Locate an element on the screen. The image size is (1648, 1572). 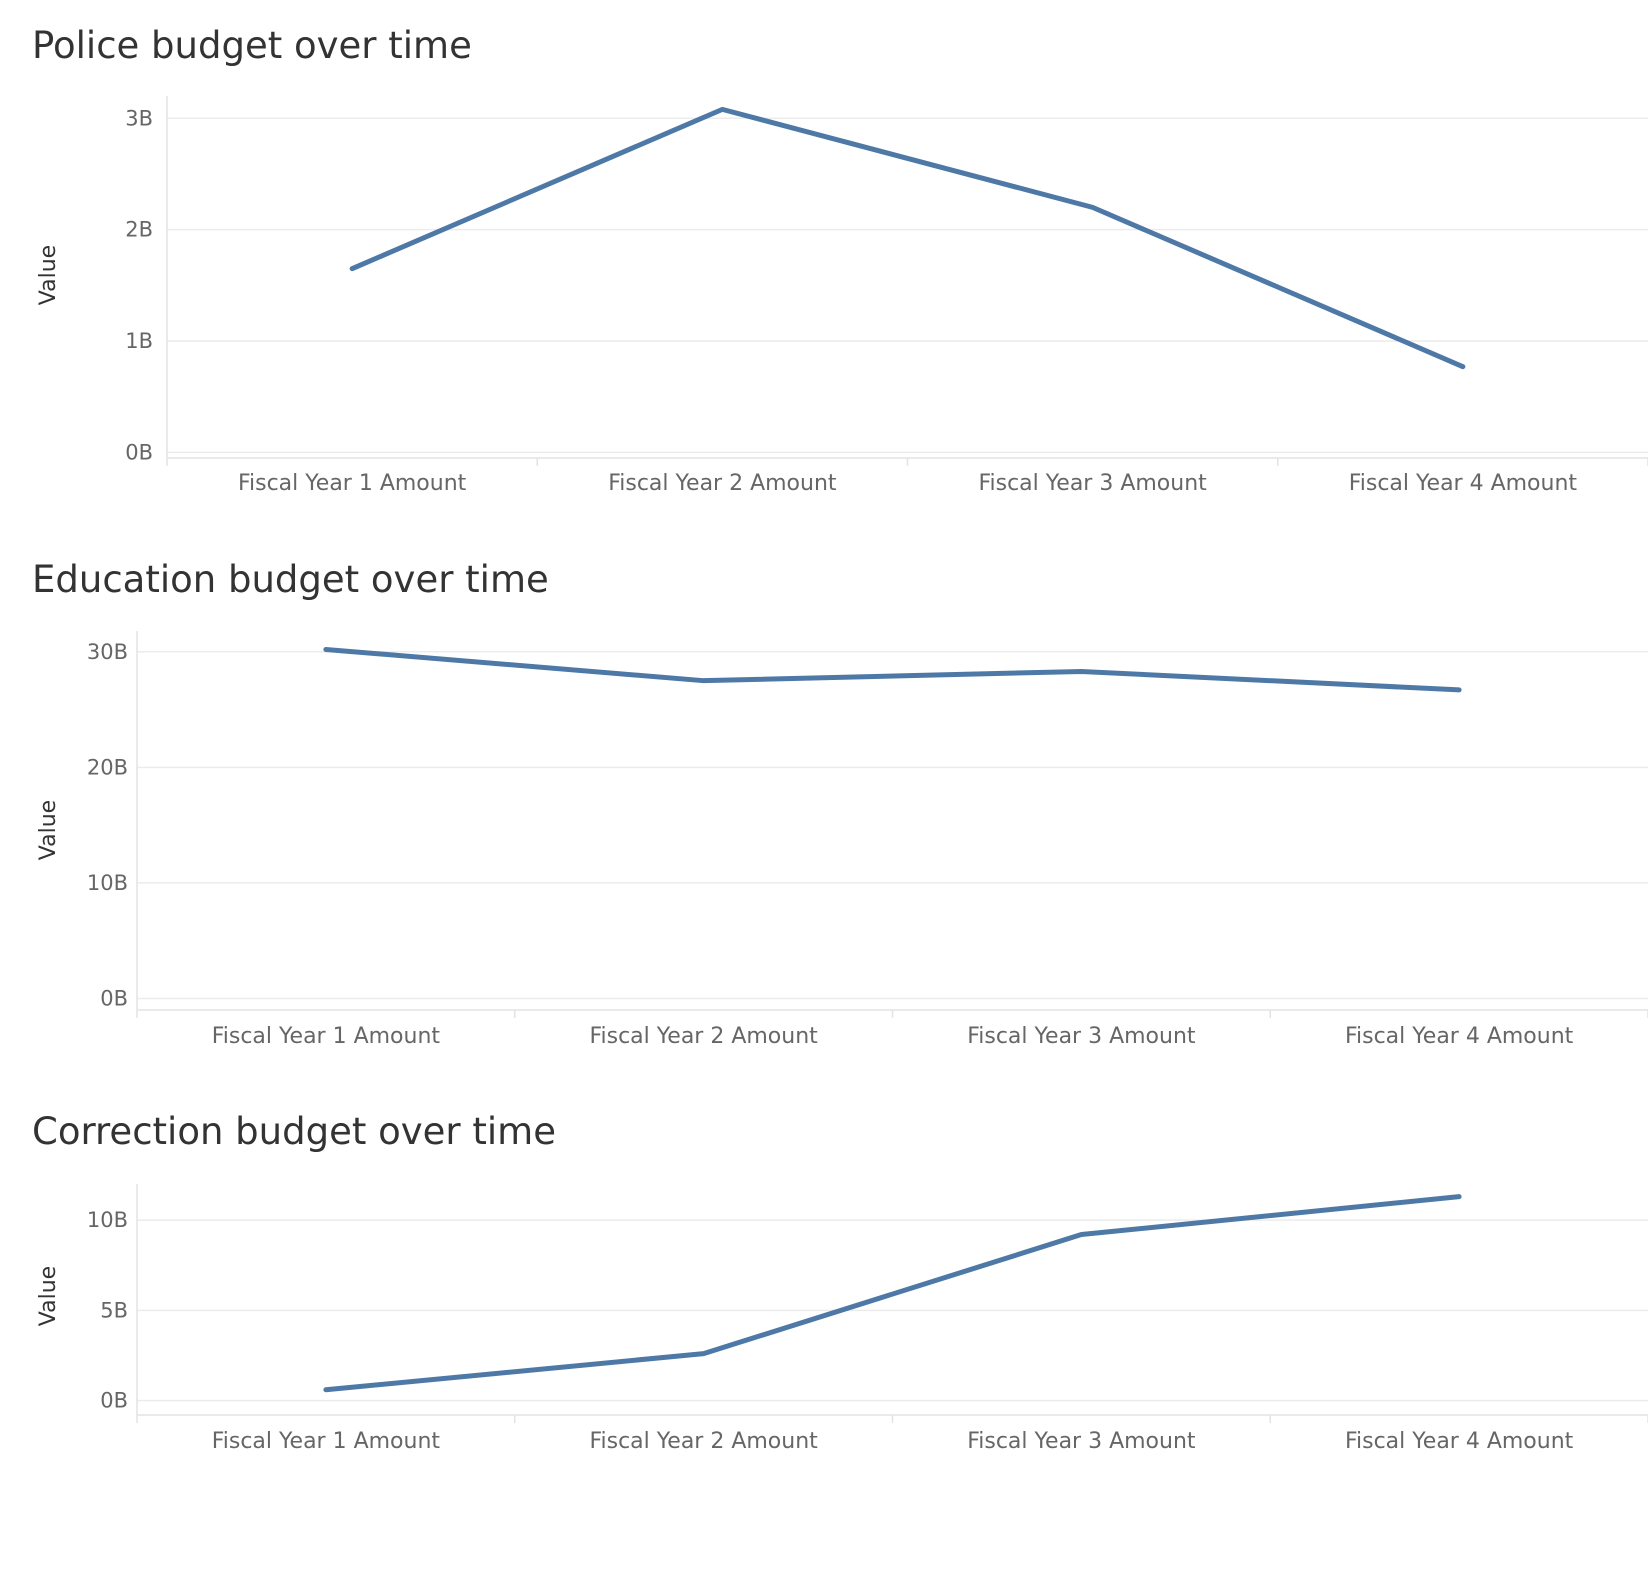
y-tick-label: 2B is located at coordinates (139, 230).